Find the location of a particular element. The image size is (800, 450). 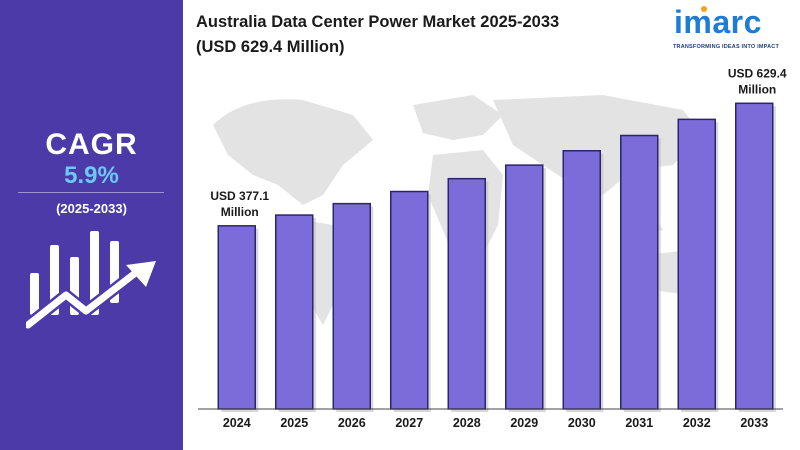

cagr-label: CAGR is located at coordinates (91, 144).